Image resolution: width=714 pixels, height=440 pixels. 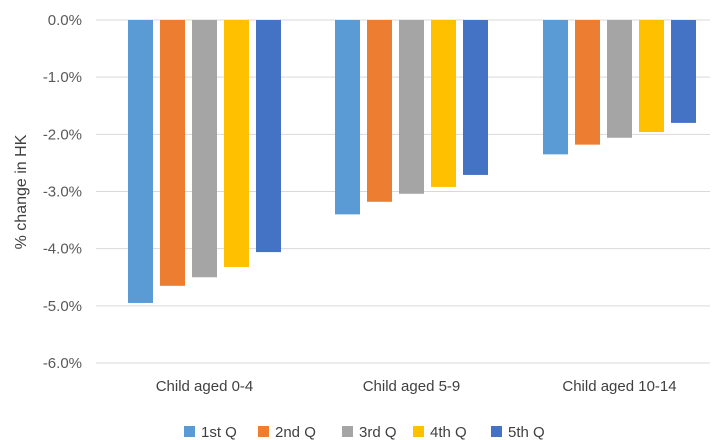 I want to click on legend-entry: 4th Q, so click(x=440, y=432).